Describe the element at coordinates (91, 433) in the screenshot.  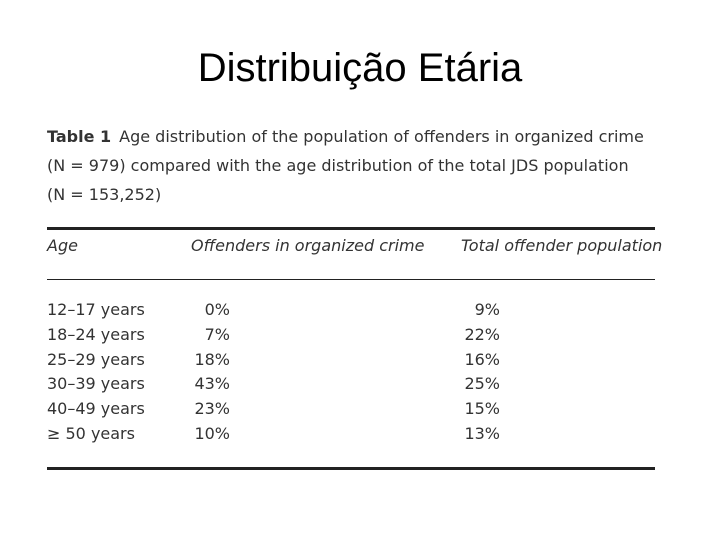
I see `age-cell: ≥ 50 years` at that location.